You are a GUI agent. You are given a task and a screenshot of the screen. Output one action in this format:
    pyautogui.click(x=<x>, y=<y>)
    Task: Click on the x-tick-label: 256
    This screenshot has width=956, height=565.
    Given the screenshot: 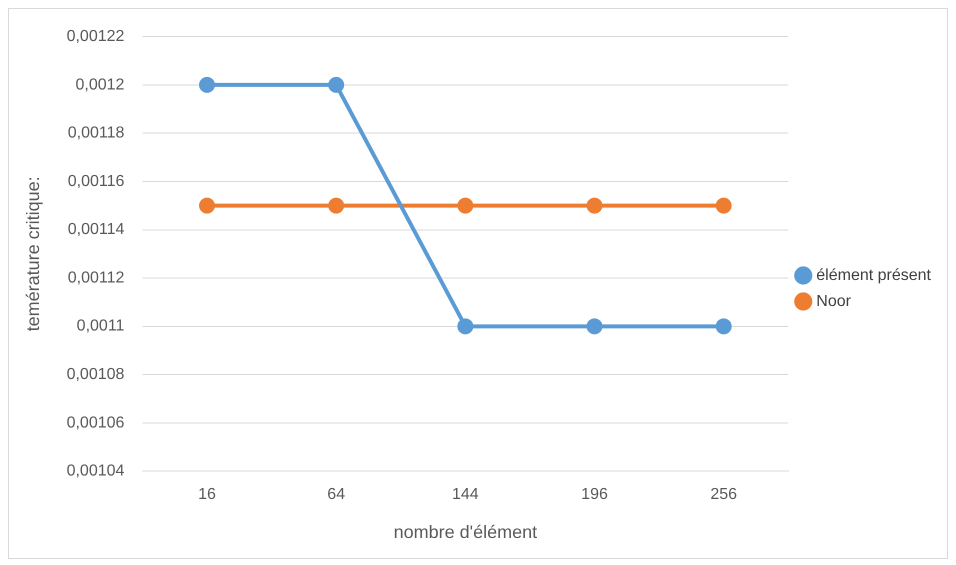 What is the action you would take?
    pyautogui.click(x=724, y=495)
    